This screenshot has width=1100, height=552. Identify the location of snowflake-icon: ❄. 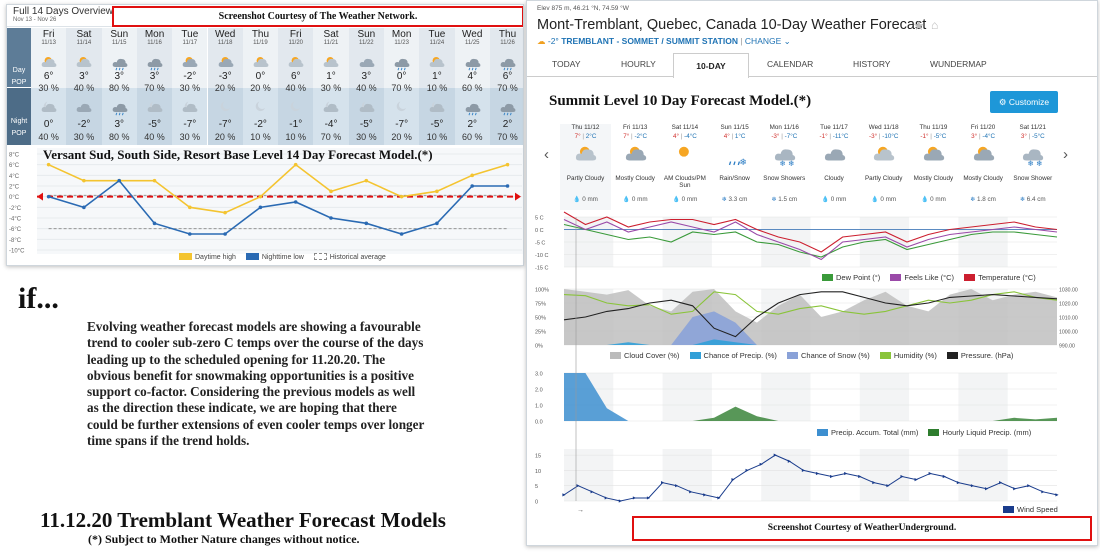
(973, 200).